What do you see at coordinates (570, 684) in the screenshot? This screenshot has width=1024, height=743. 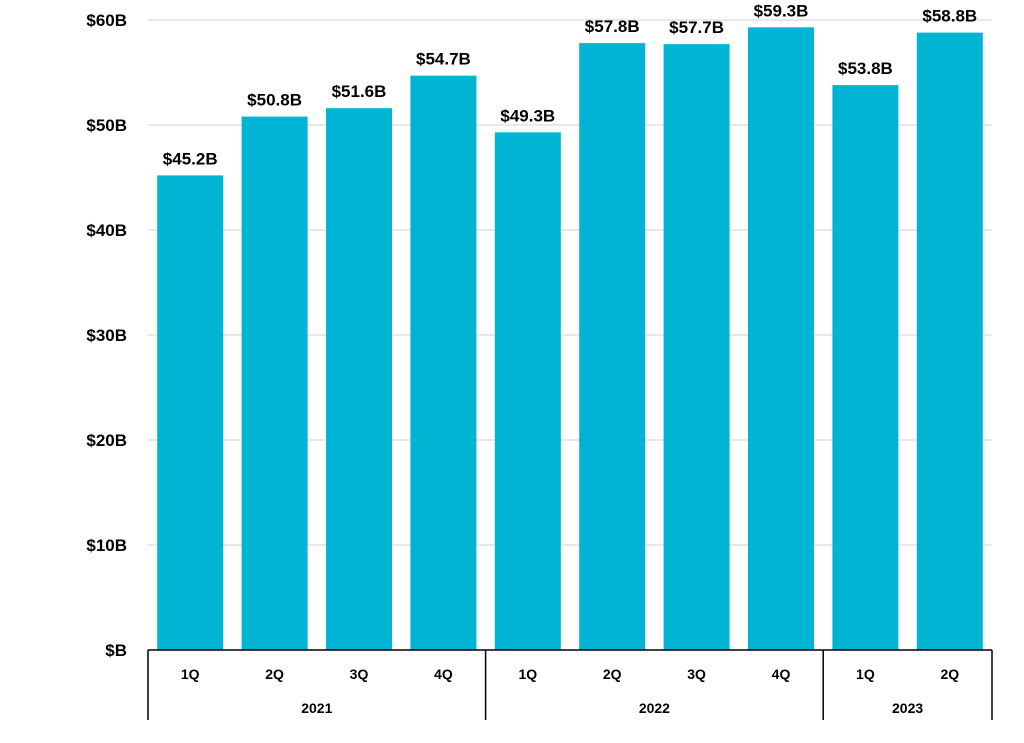 I see `x-axis: 1Q 2Q 3Q 4Q 1Q 2Q 3Q 4Q 1Q 2Q 2021 2022 2023` at bounding box center [570, 684].